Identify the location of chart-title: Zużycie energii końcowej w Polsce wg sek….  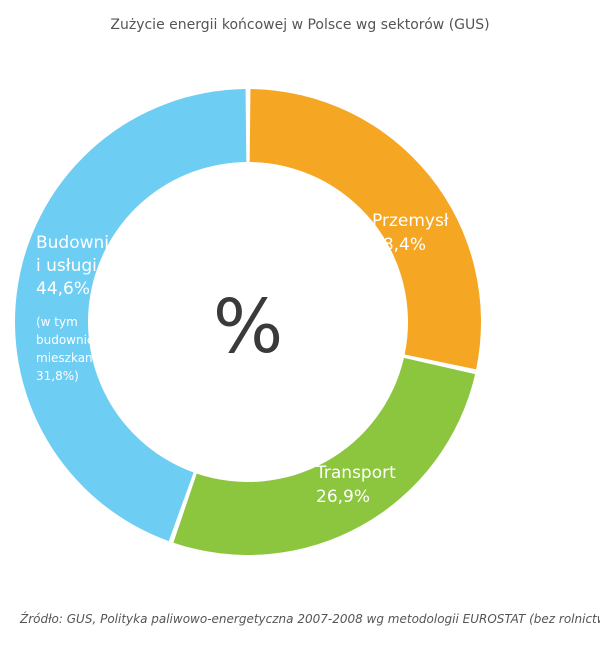
(300, 25).